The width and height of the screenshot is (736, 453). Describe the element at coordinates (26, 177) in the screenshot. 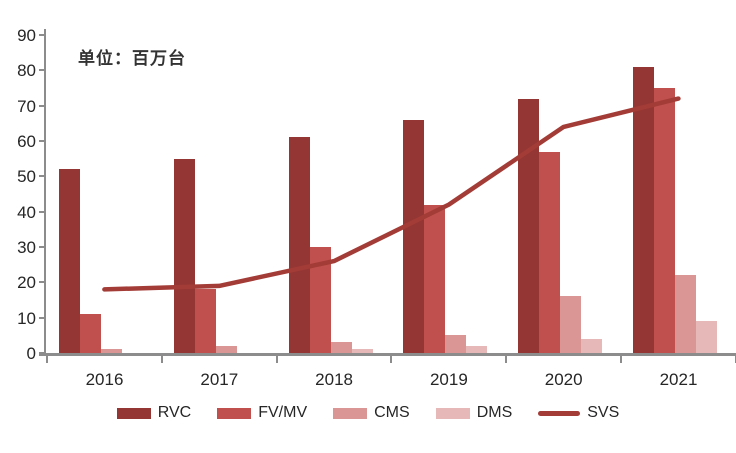

I see `y-axis-tick-label: 50` at that location.